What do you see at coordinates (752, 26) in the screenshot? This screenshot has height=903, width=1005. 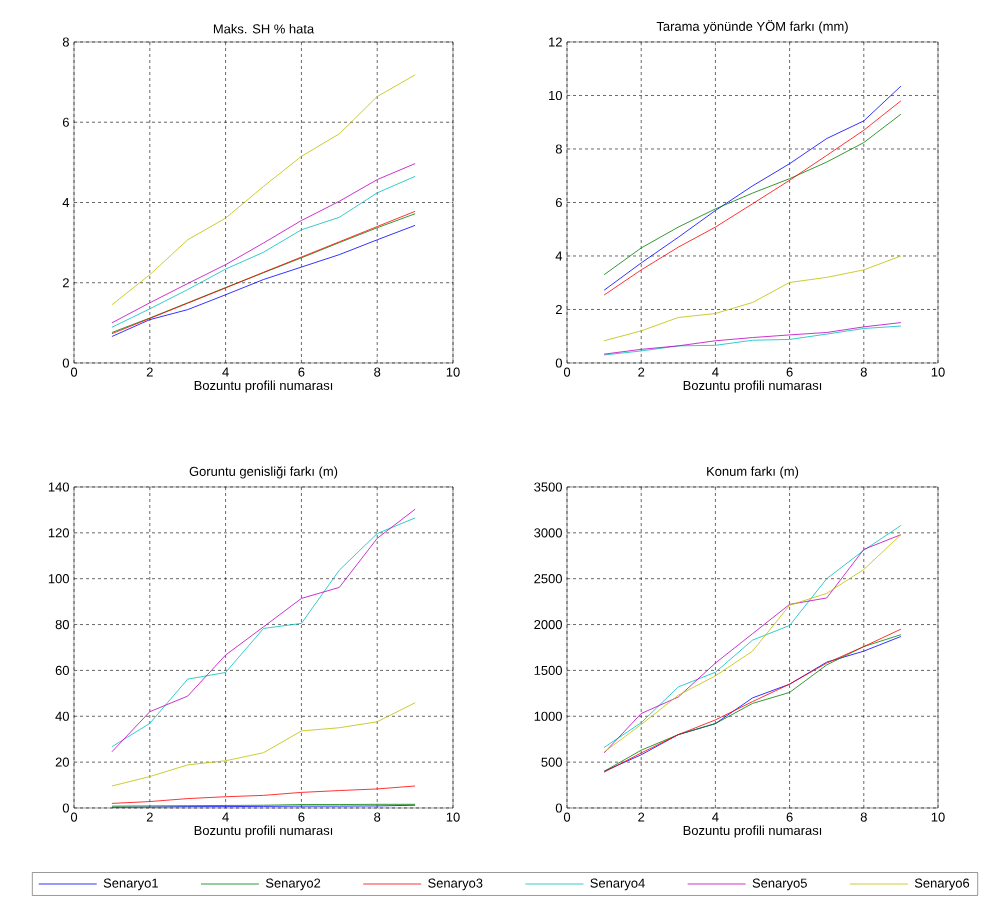 I see `chart-title: Tarama yönünde YÖM farkı (mm)` at bounding box center [752, 26].